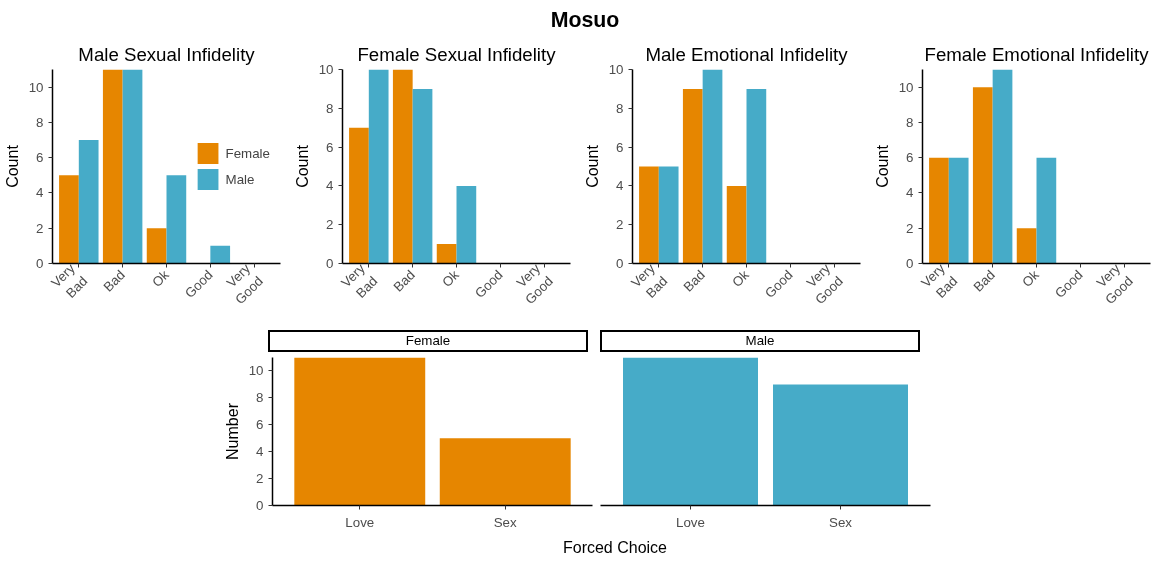 Image resolution: width=1164 pixels, height=576 pixels. I want to click on chart-title: Female, so click(428, 341).